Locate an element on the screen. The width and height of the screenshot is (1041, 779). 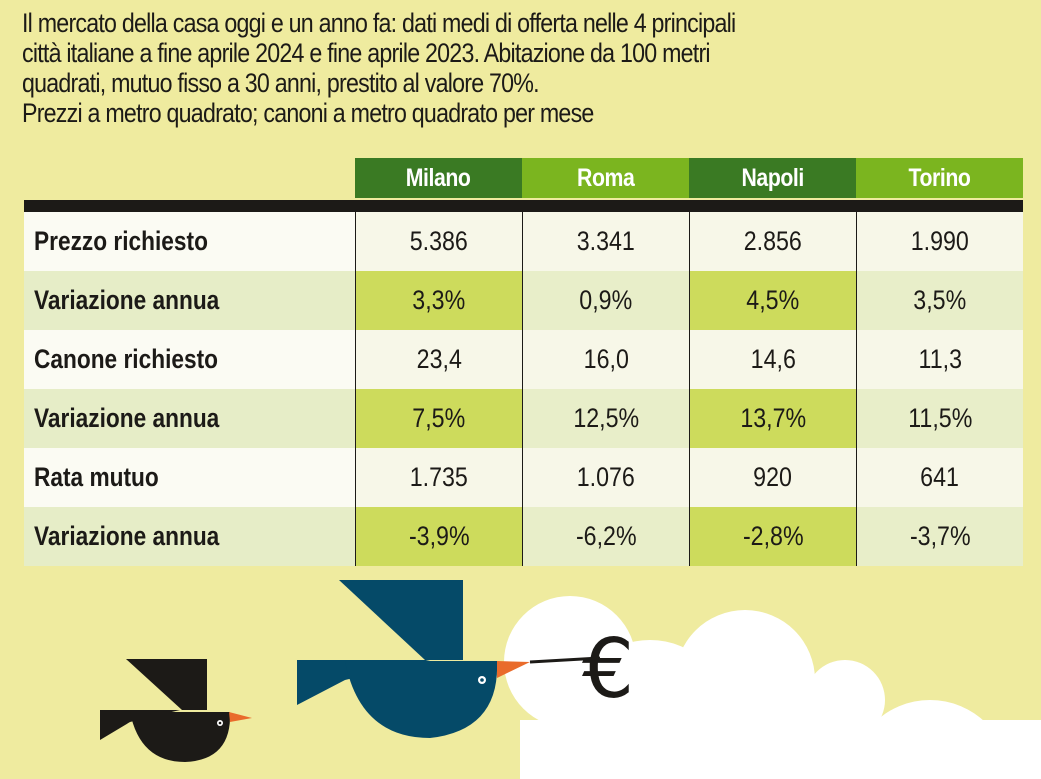
table-cell: 4,5% is located at coordinates (772, 300).